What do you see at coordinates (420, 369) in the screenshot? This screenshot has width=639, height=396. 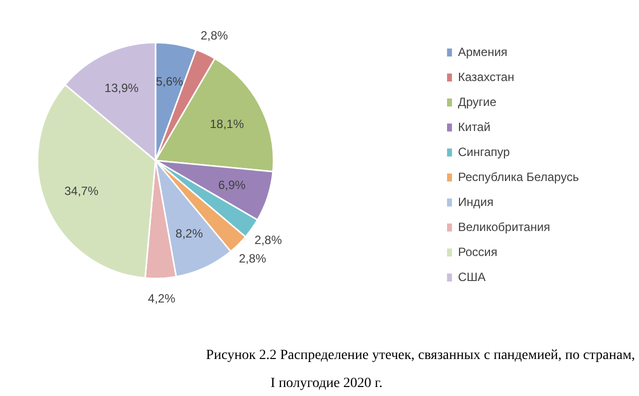 I see `text: Рисунок 2.2 Распределение утечек, связанных с пандемией, по странам, I полугодие 2020 г.` at bounding box center [420, 369].